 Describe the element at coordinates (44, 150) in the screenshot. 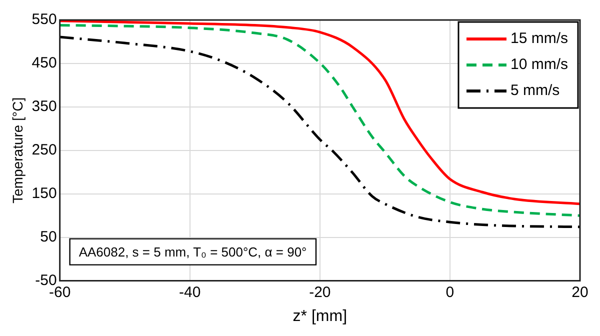

I see `y-tick-label: 250` at that location.